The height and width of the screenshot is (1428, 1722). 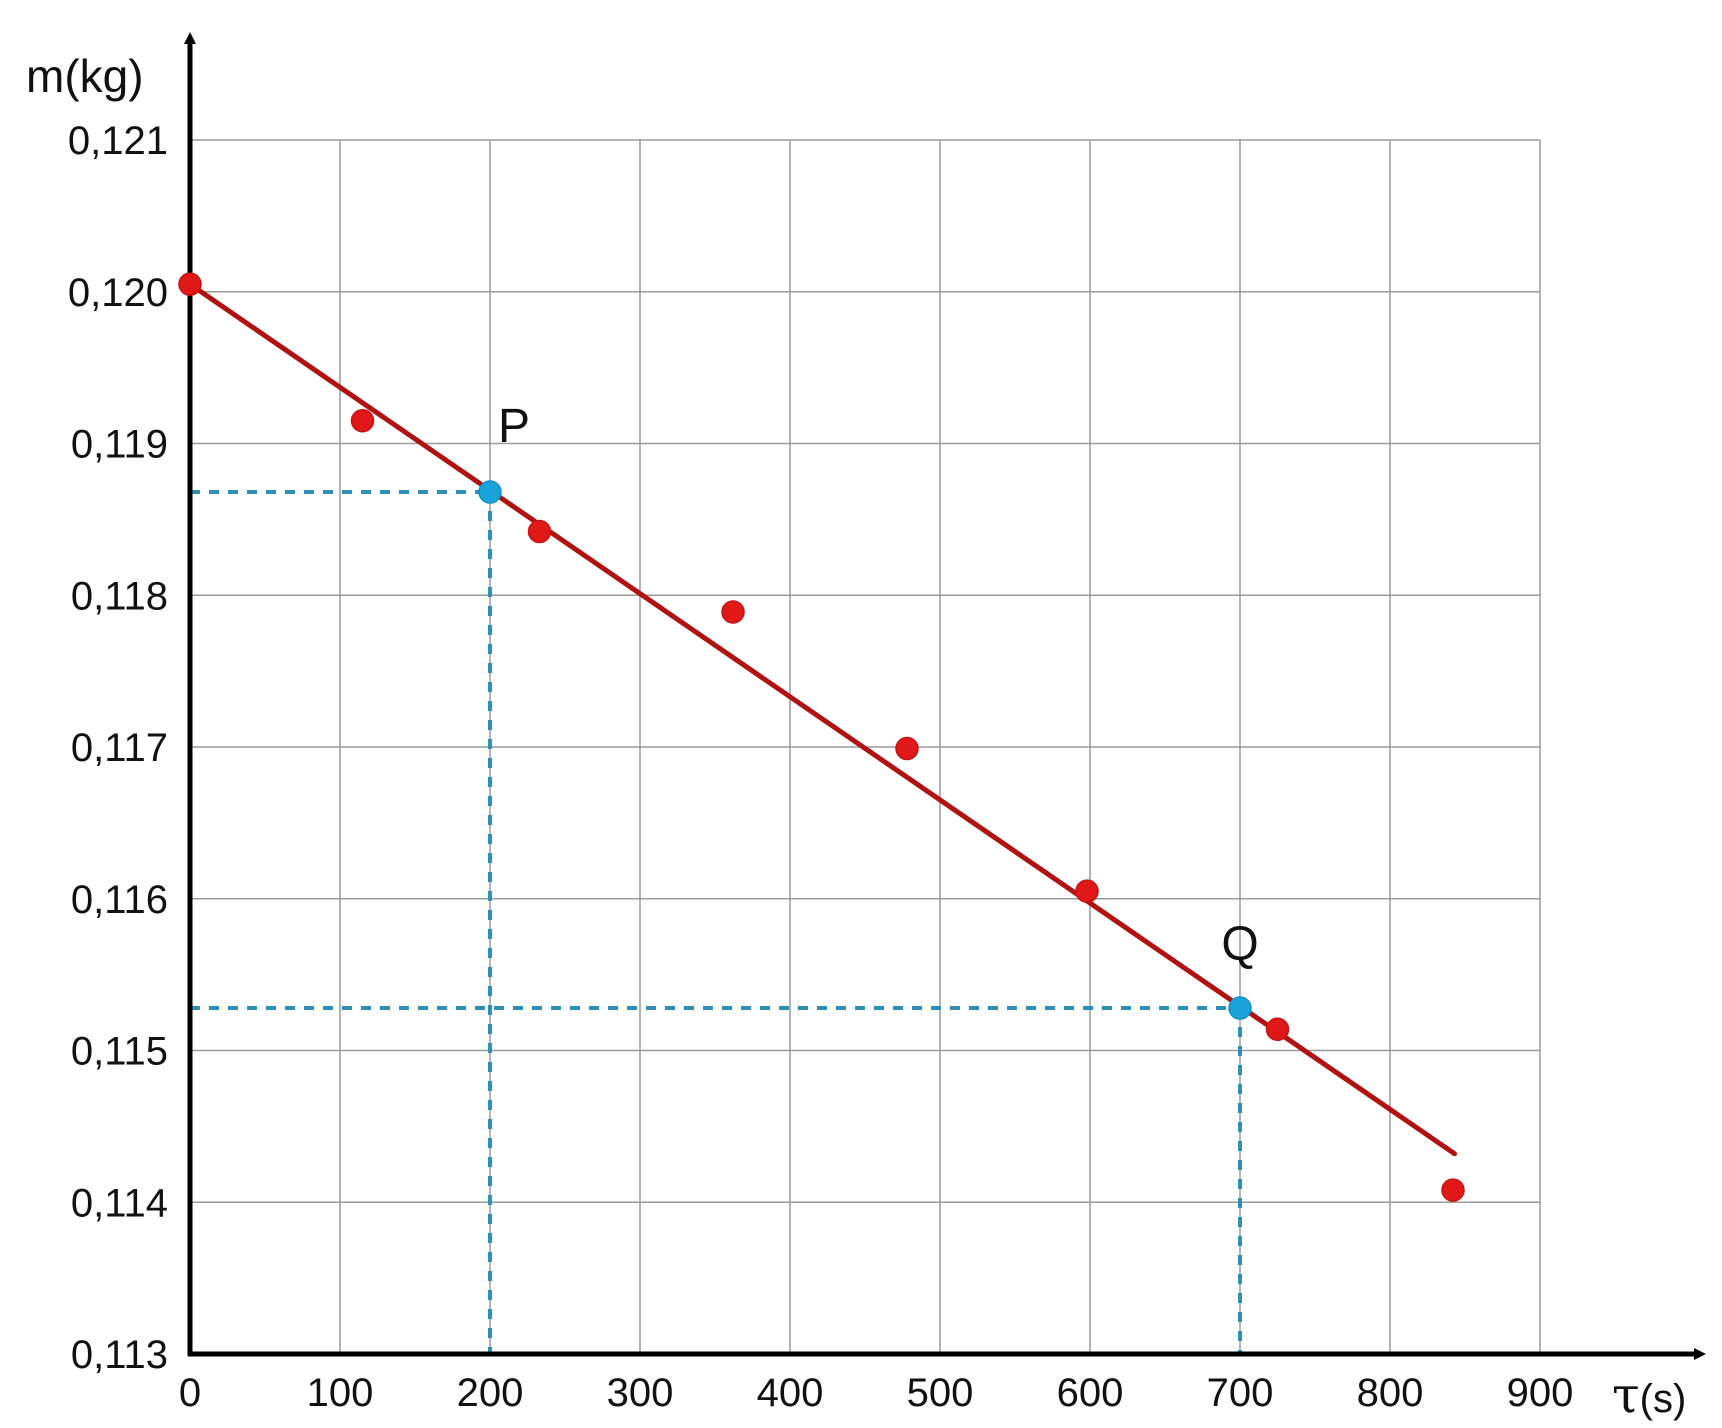 What do you see at coordinates (1090, 1393) in the screenshot?
I see `x-tick-label: 600` at bounding box center [1090, 1393].